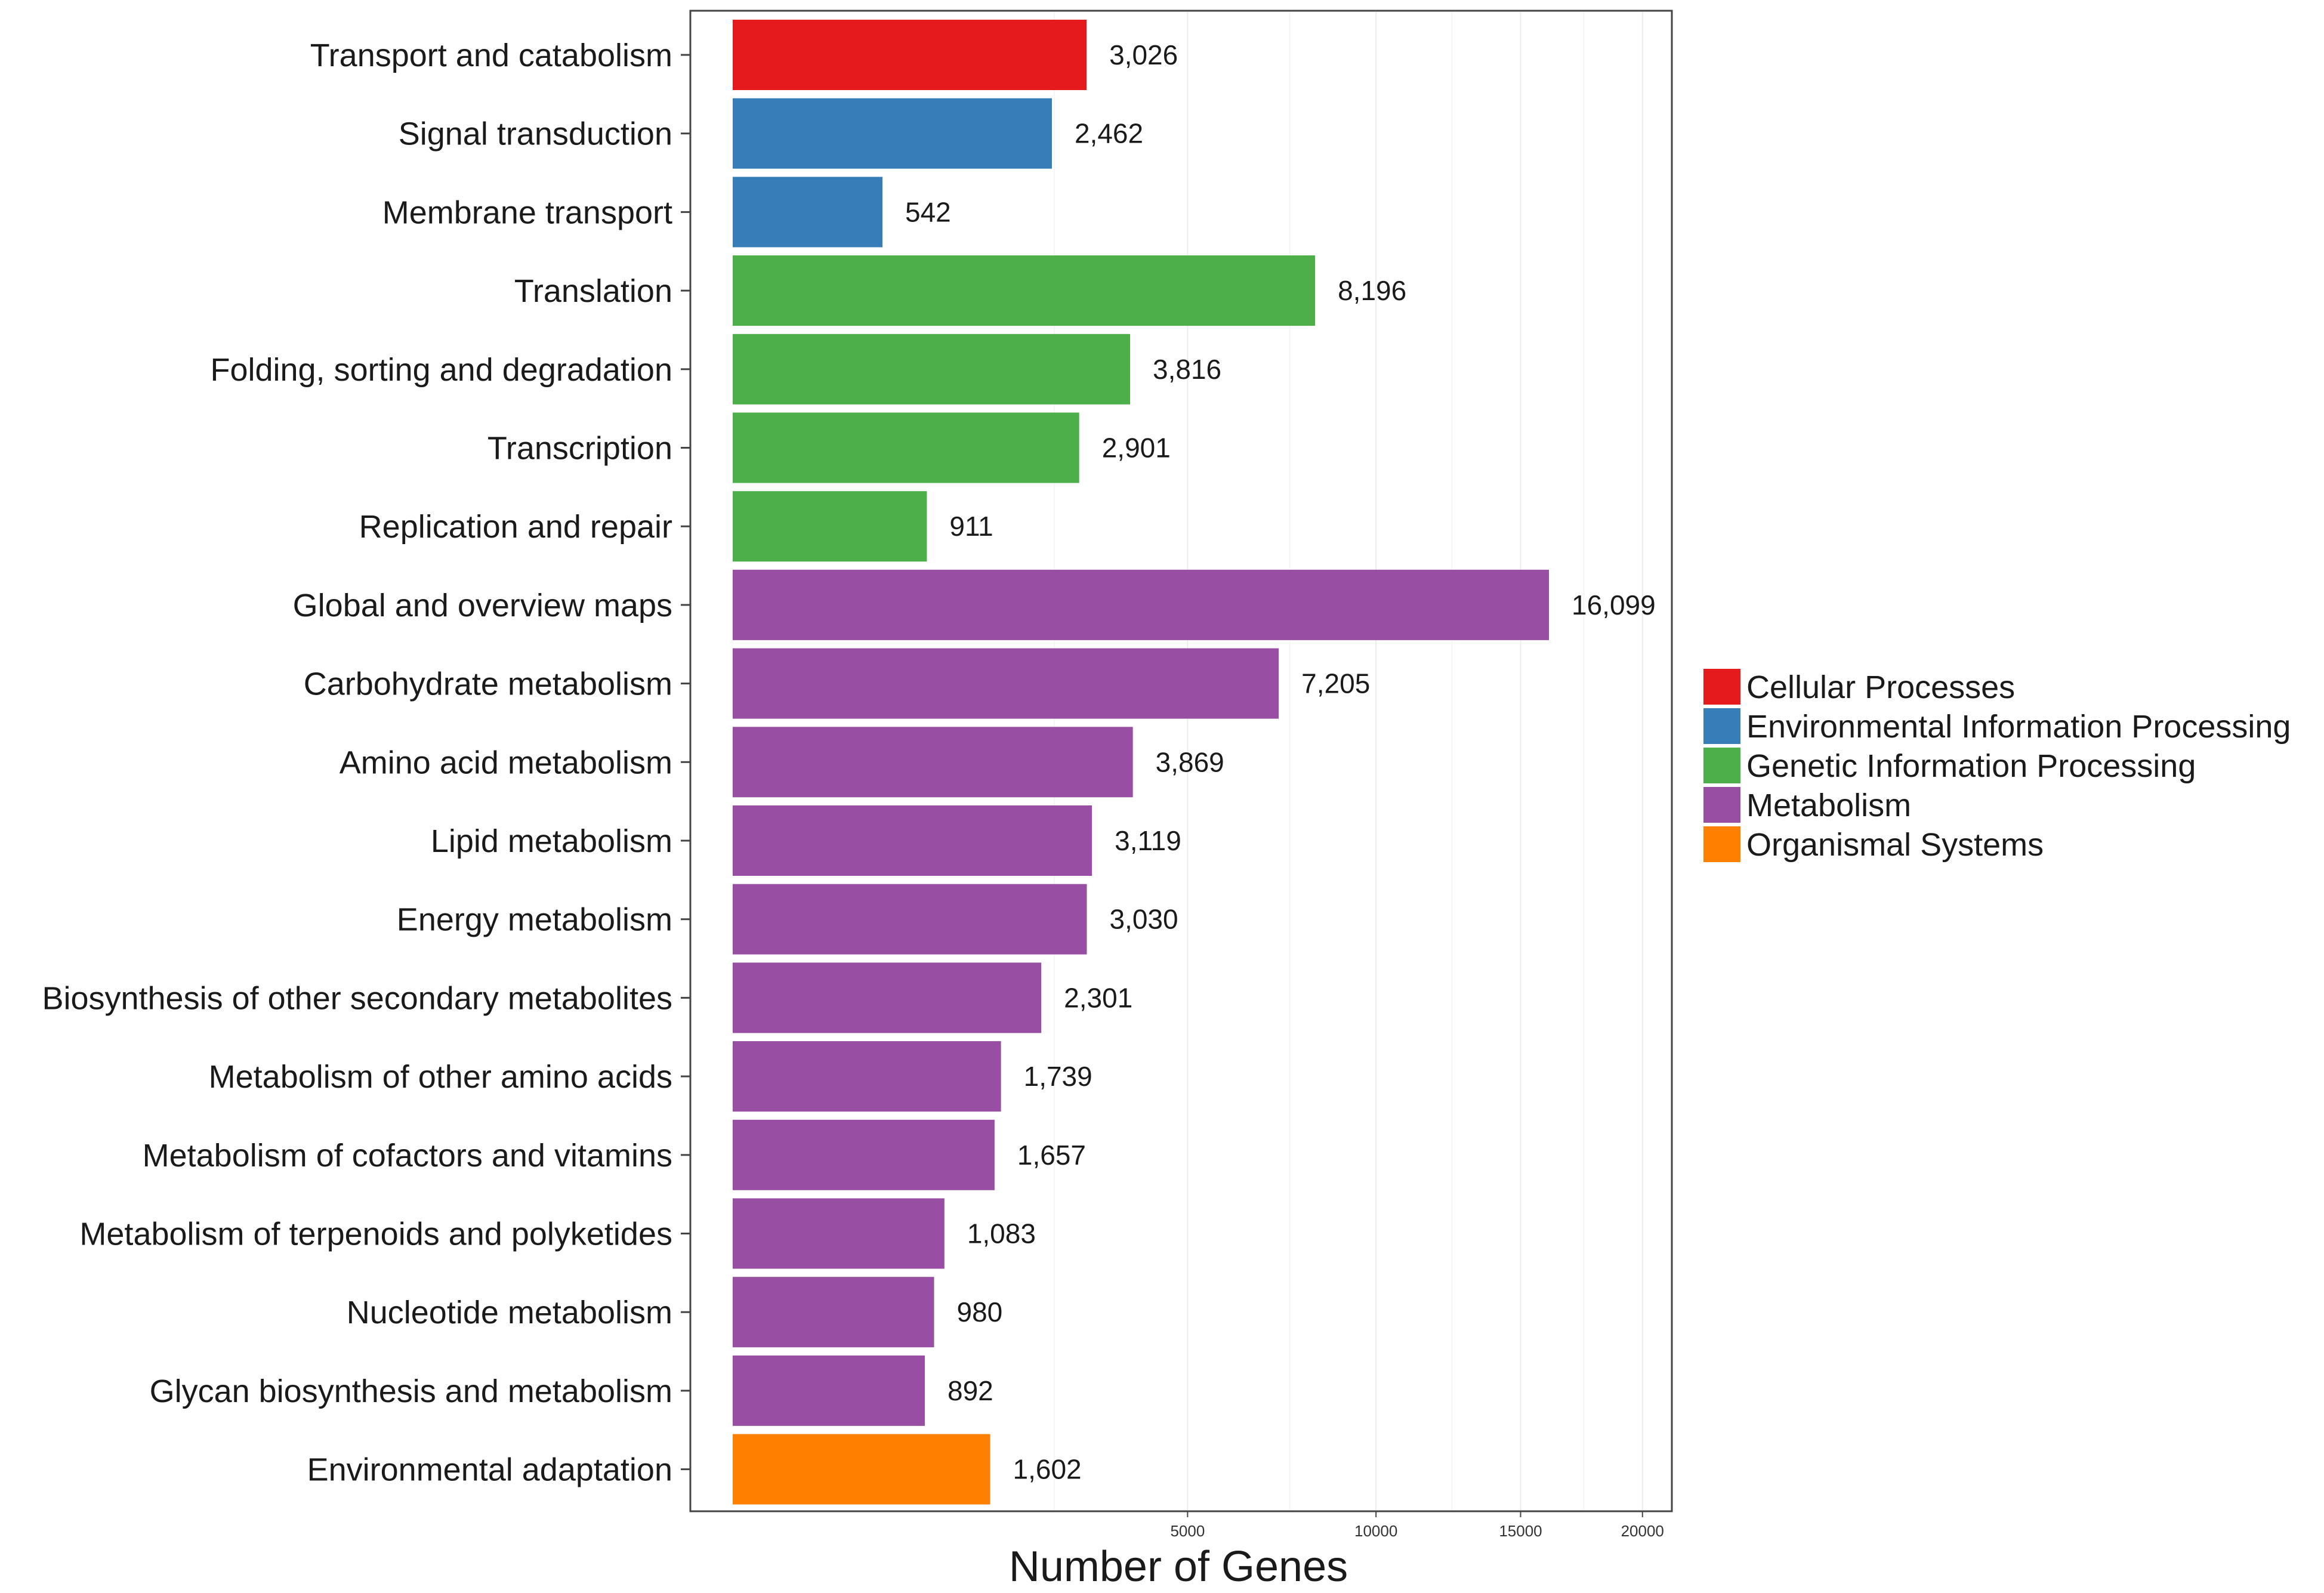  I want to click on x-axis-title: Number of Genes, so click(1178, 1567).